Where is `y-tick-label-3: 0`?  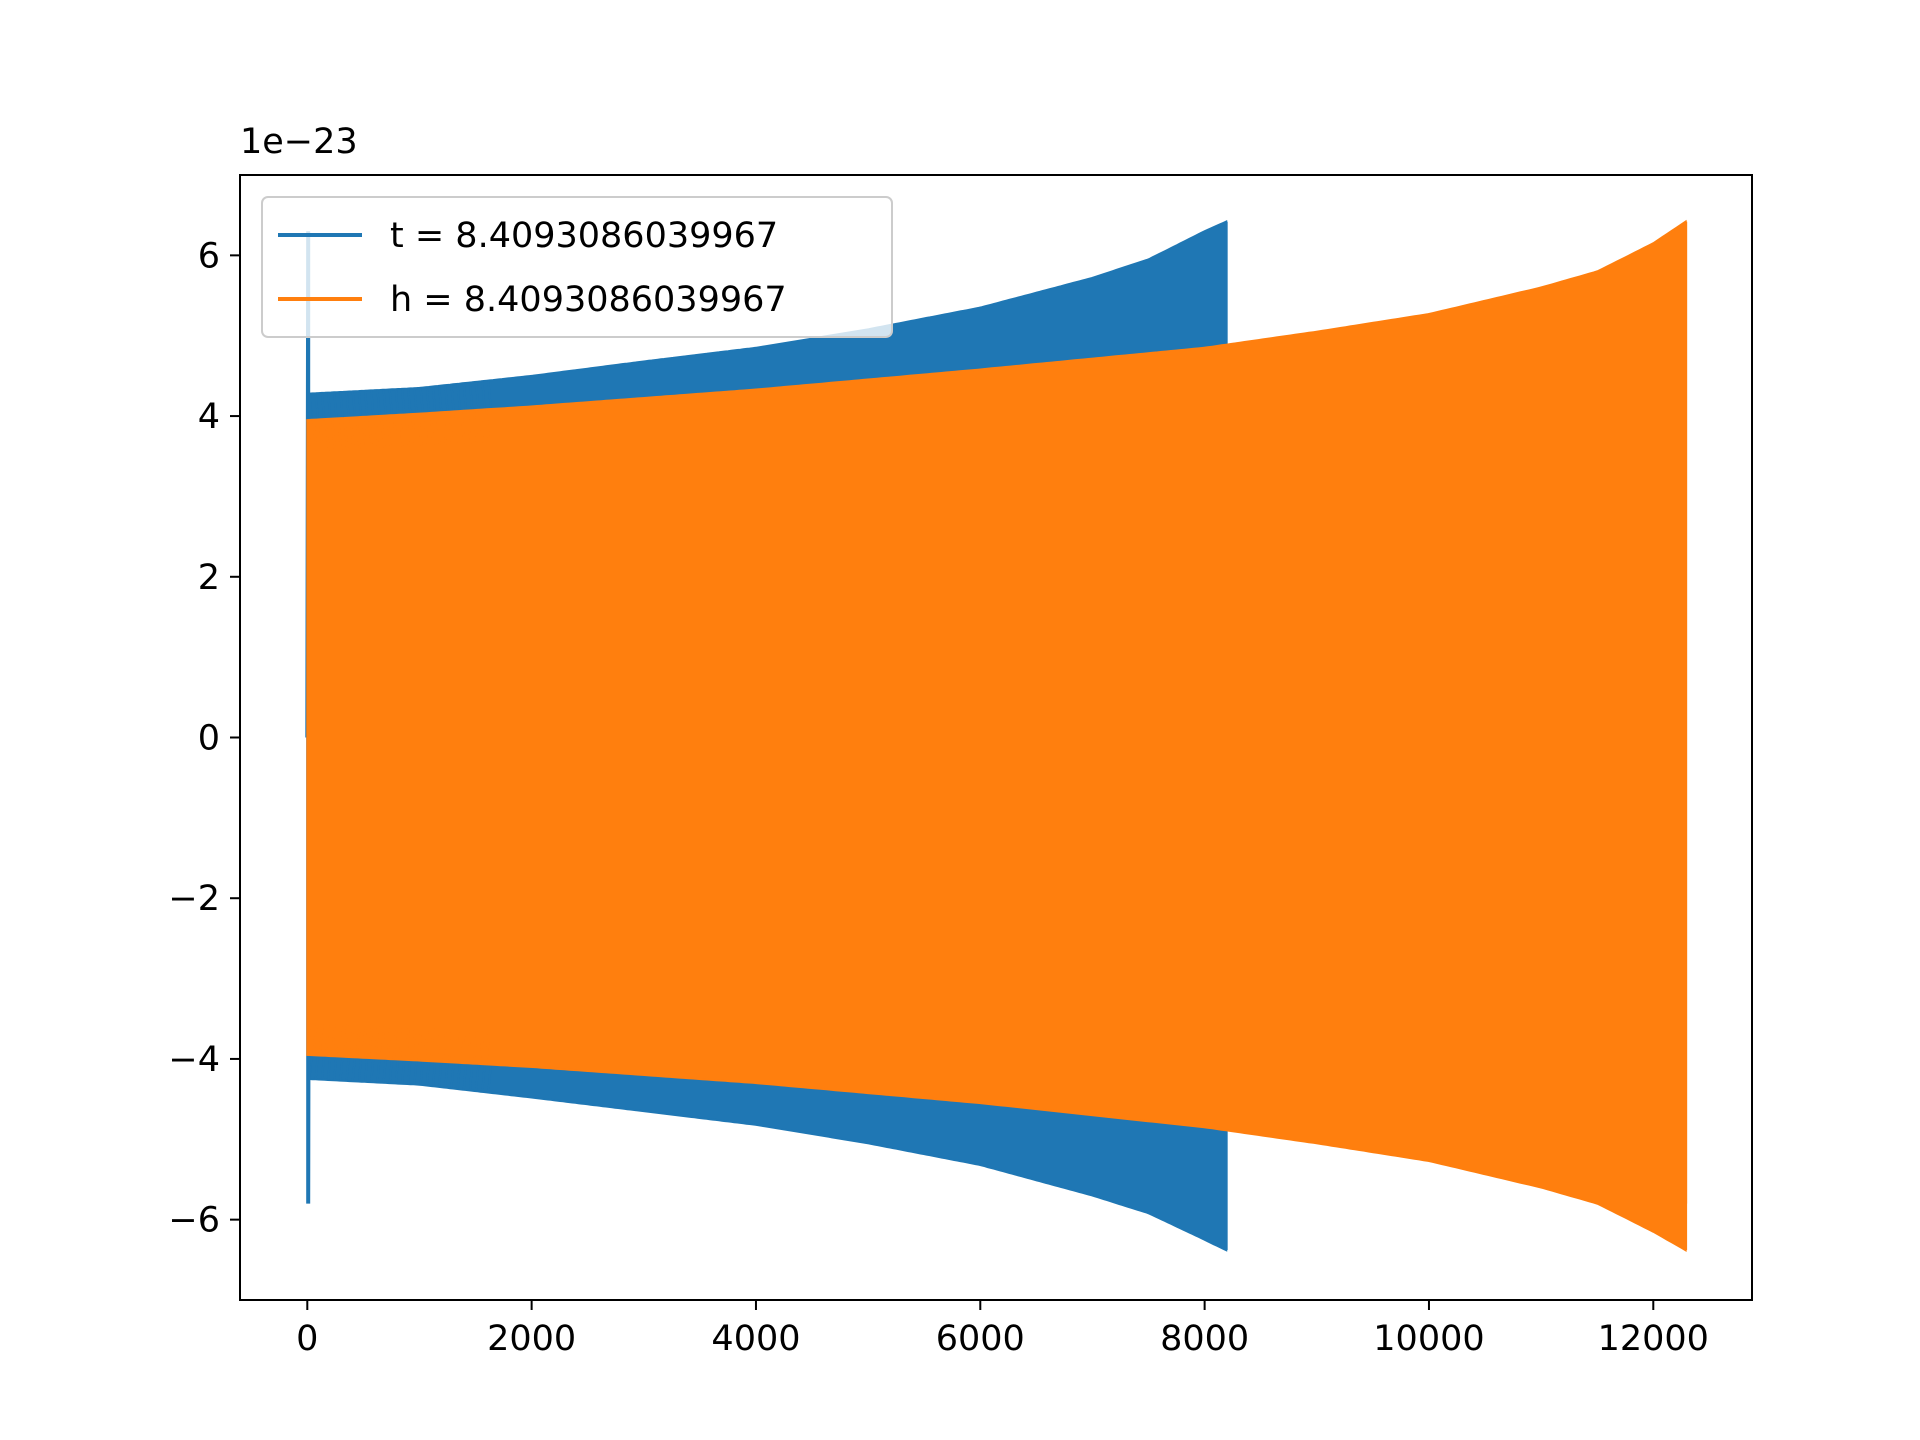 y-tick-label-3: 0 is located at coordinates (209, 739).